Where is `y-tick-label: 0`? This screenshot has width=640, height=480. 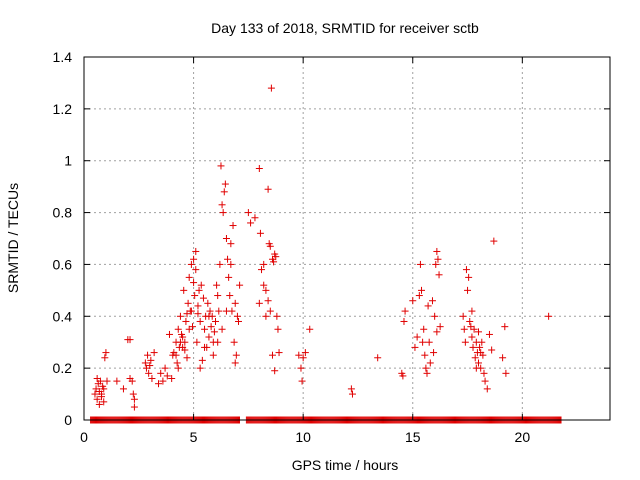
y-tick-label: 0 is located at coordinates (68, 420).